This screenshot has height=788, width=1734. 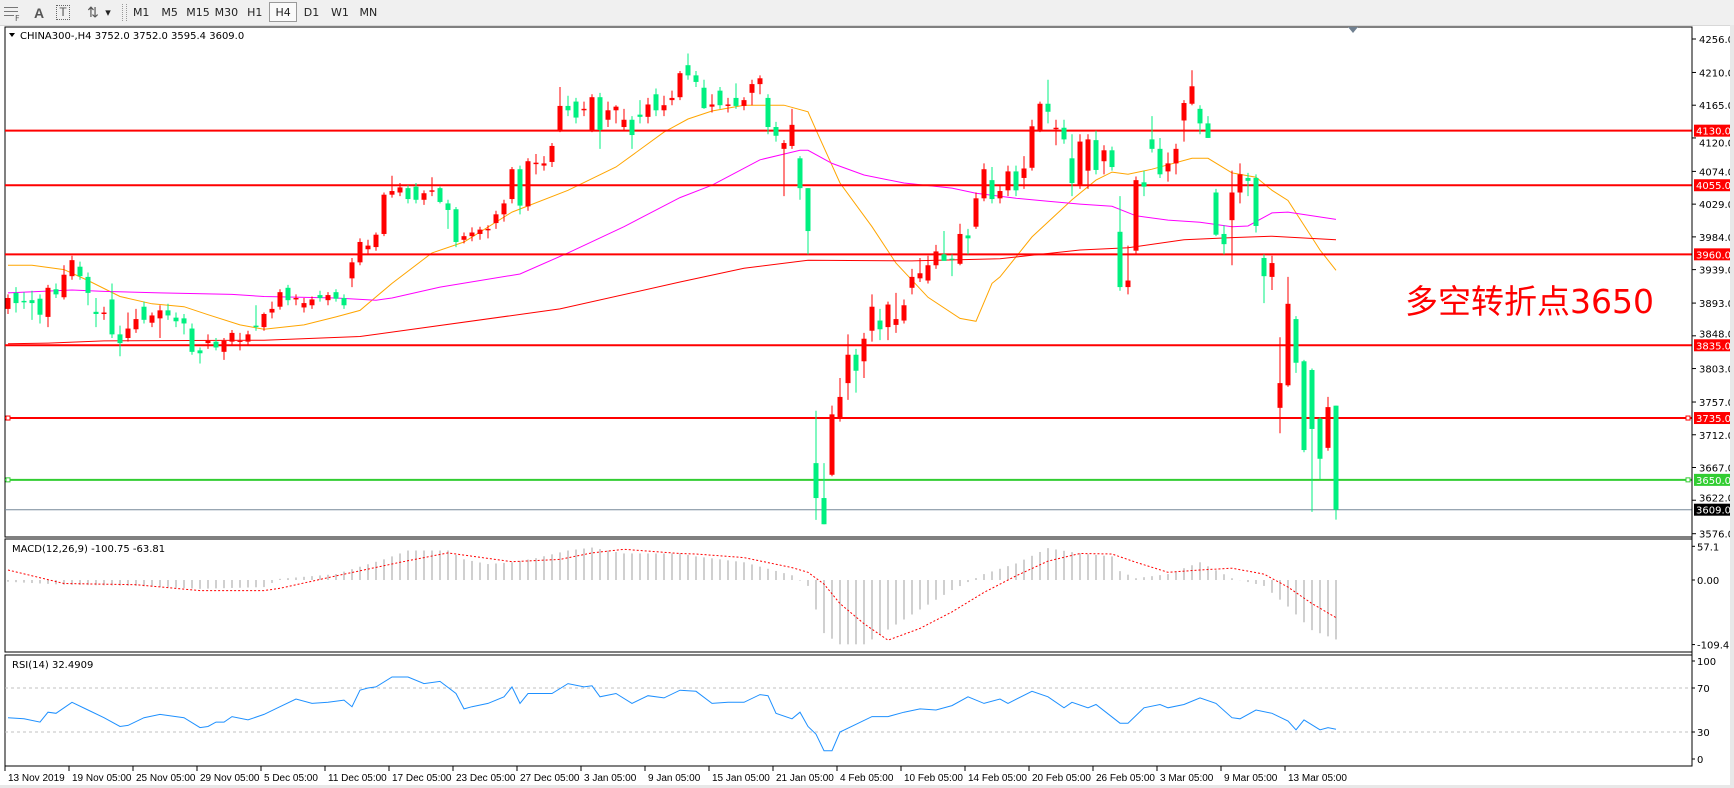 I want to click on rsi-panel: RSI(14) 32.4909 100 70 30 0, so click(x=860, y=710).